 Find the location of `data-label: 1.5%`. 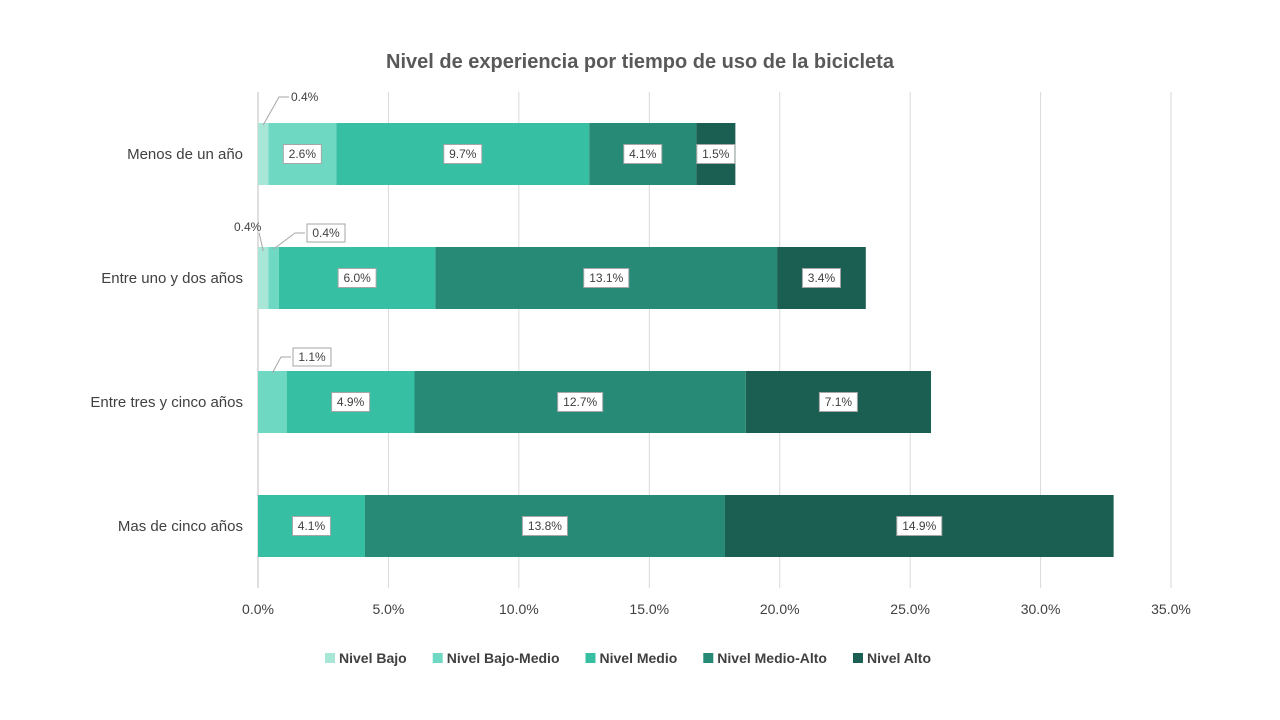

data-label: 1.5% is located at coordinates (716, 154).